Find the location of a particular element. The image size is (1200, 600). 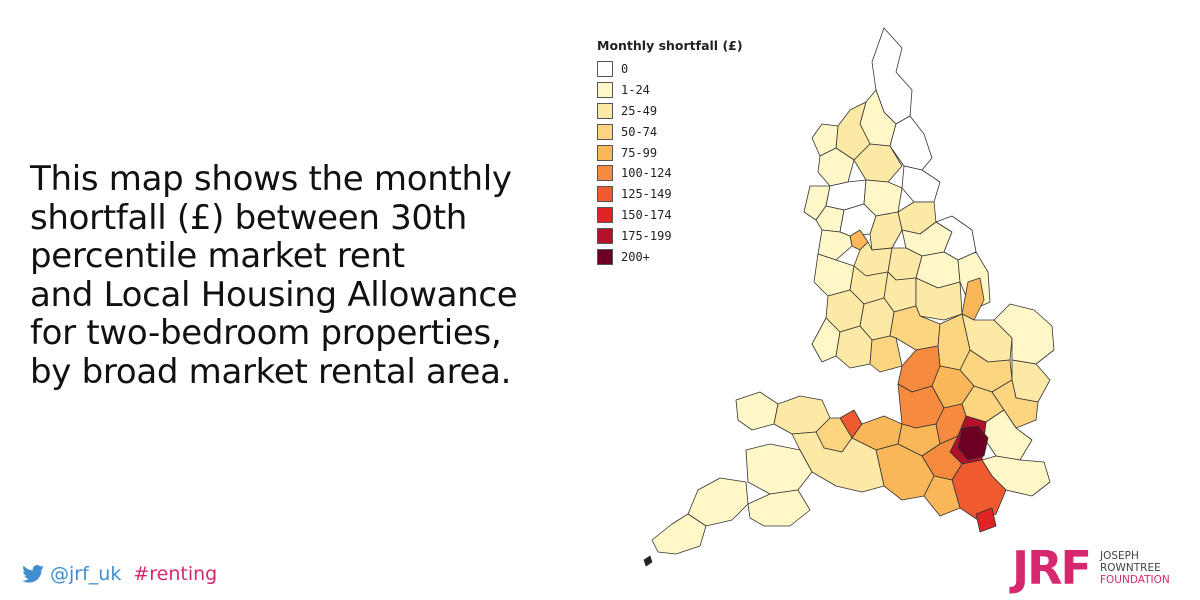

legend-item: 75-99 is located at coordinates (670, 152).